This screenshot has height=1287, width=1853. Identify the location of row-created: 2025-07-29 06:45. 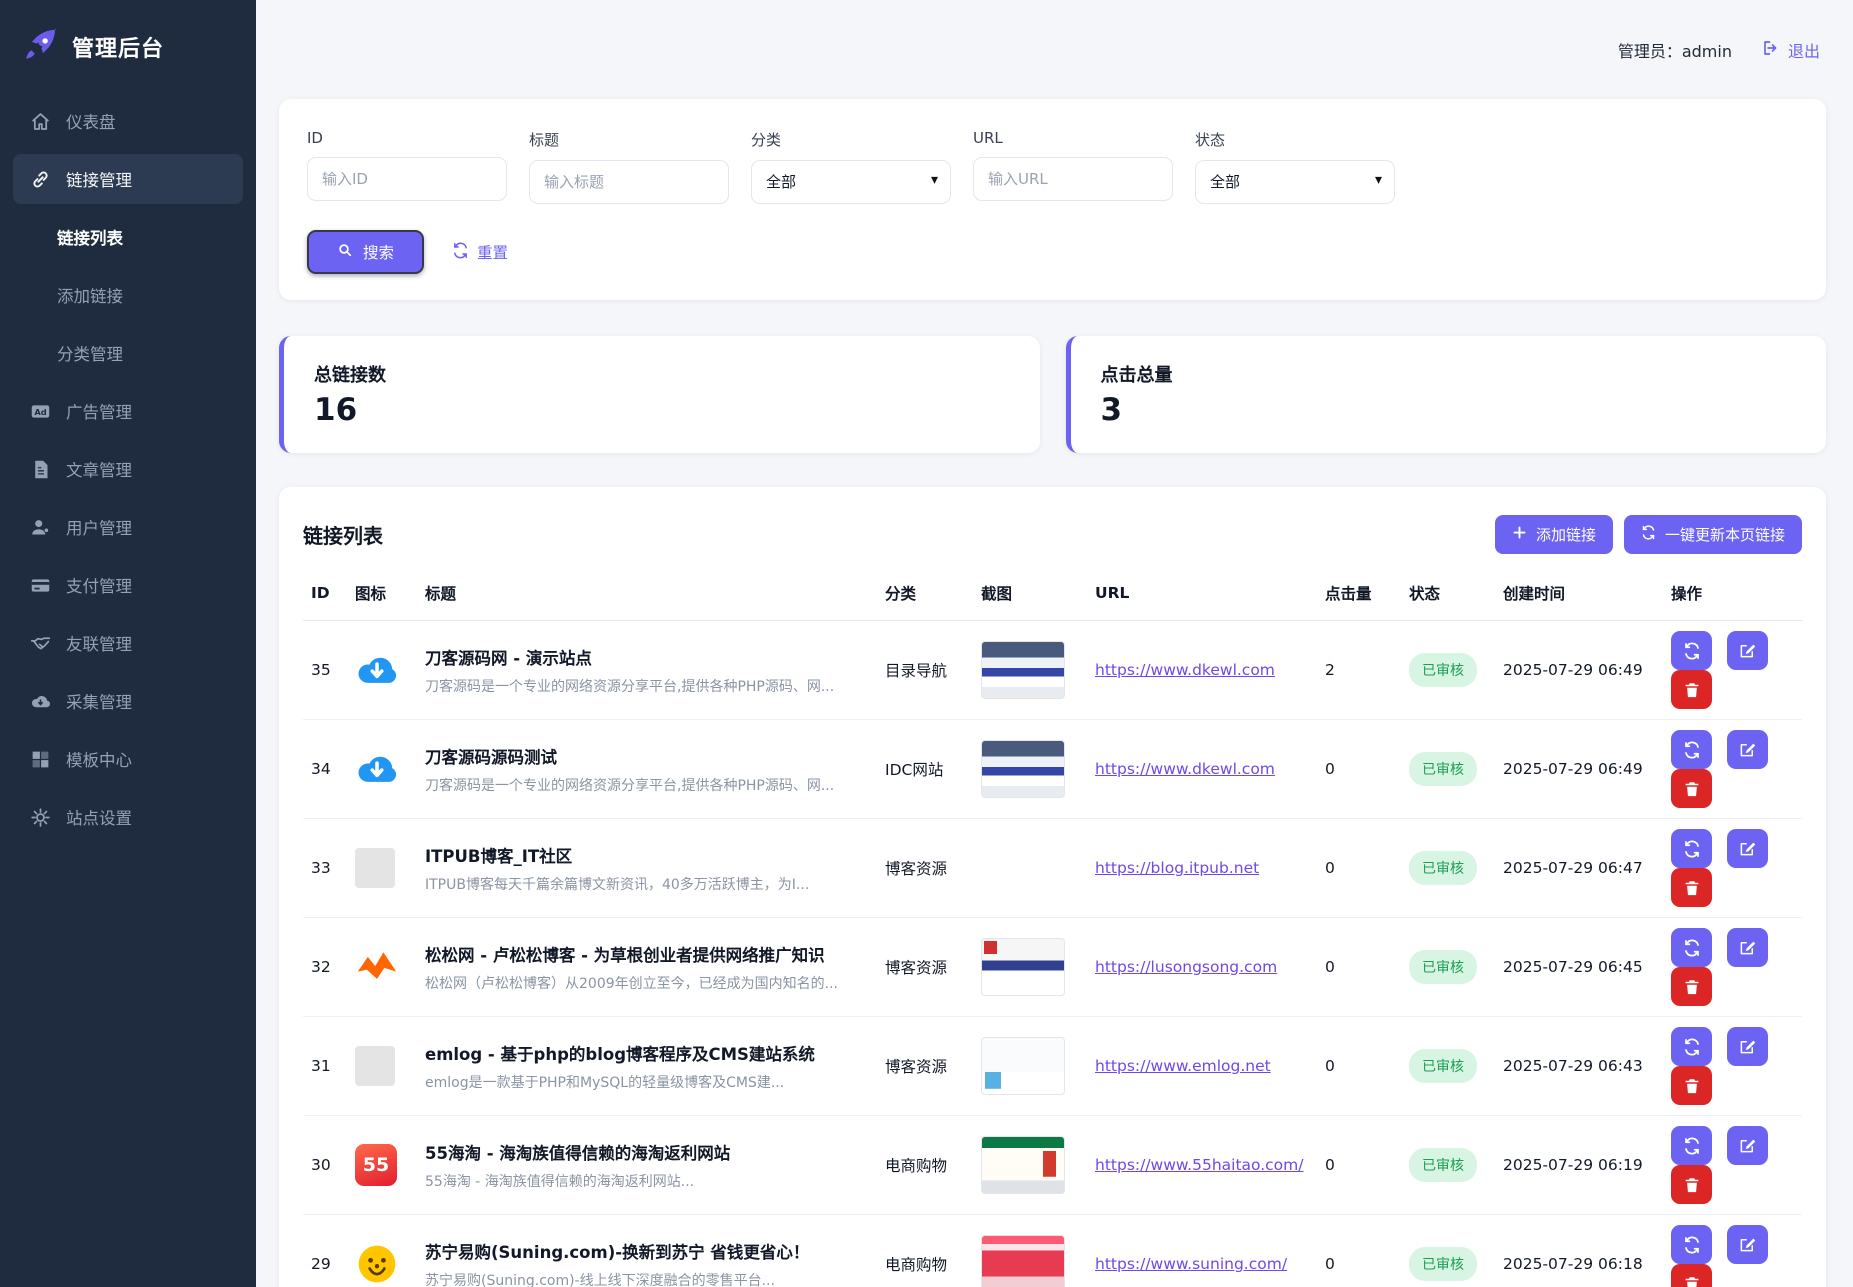
(1573, 967).